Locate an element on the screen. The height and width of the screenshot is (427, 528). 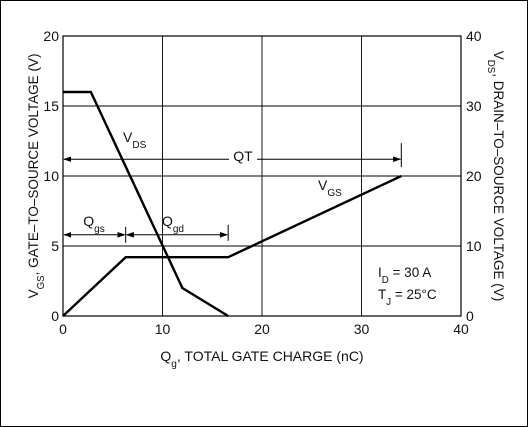
y-right-tick-label: 10 is located at coordinates (474, 246).